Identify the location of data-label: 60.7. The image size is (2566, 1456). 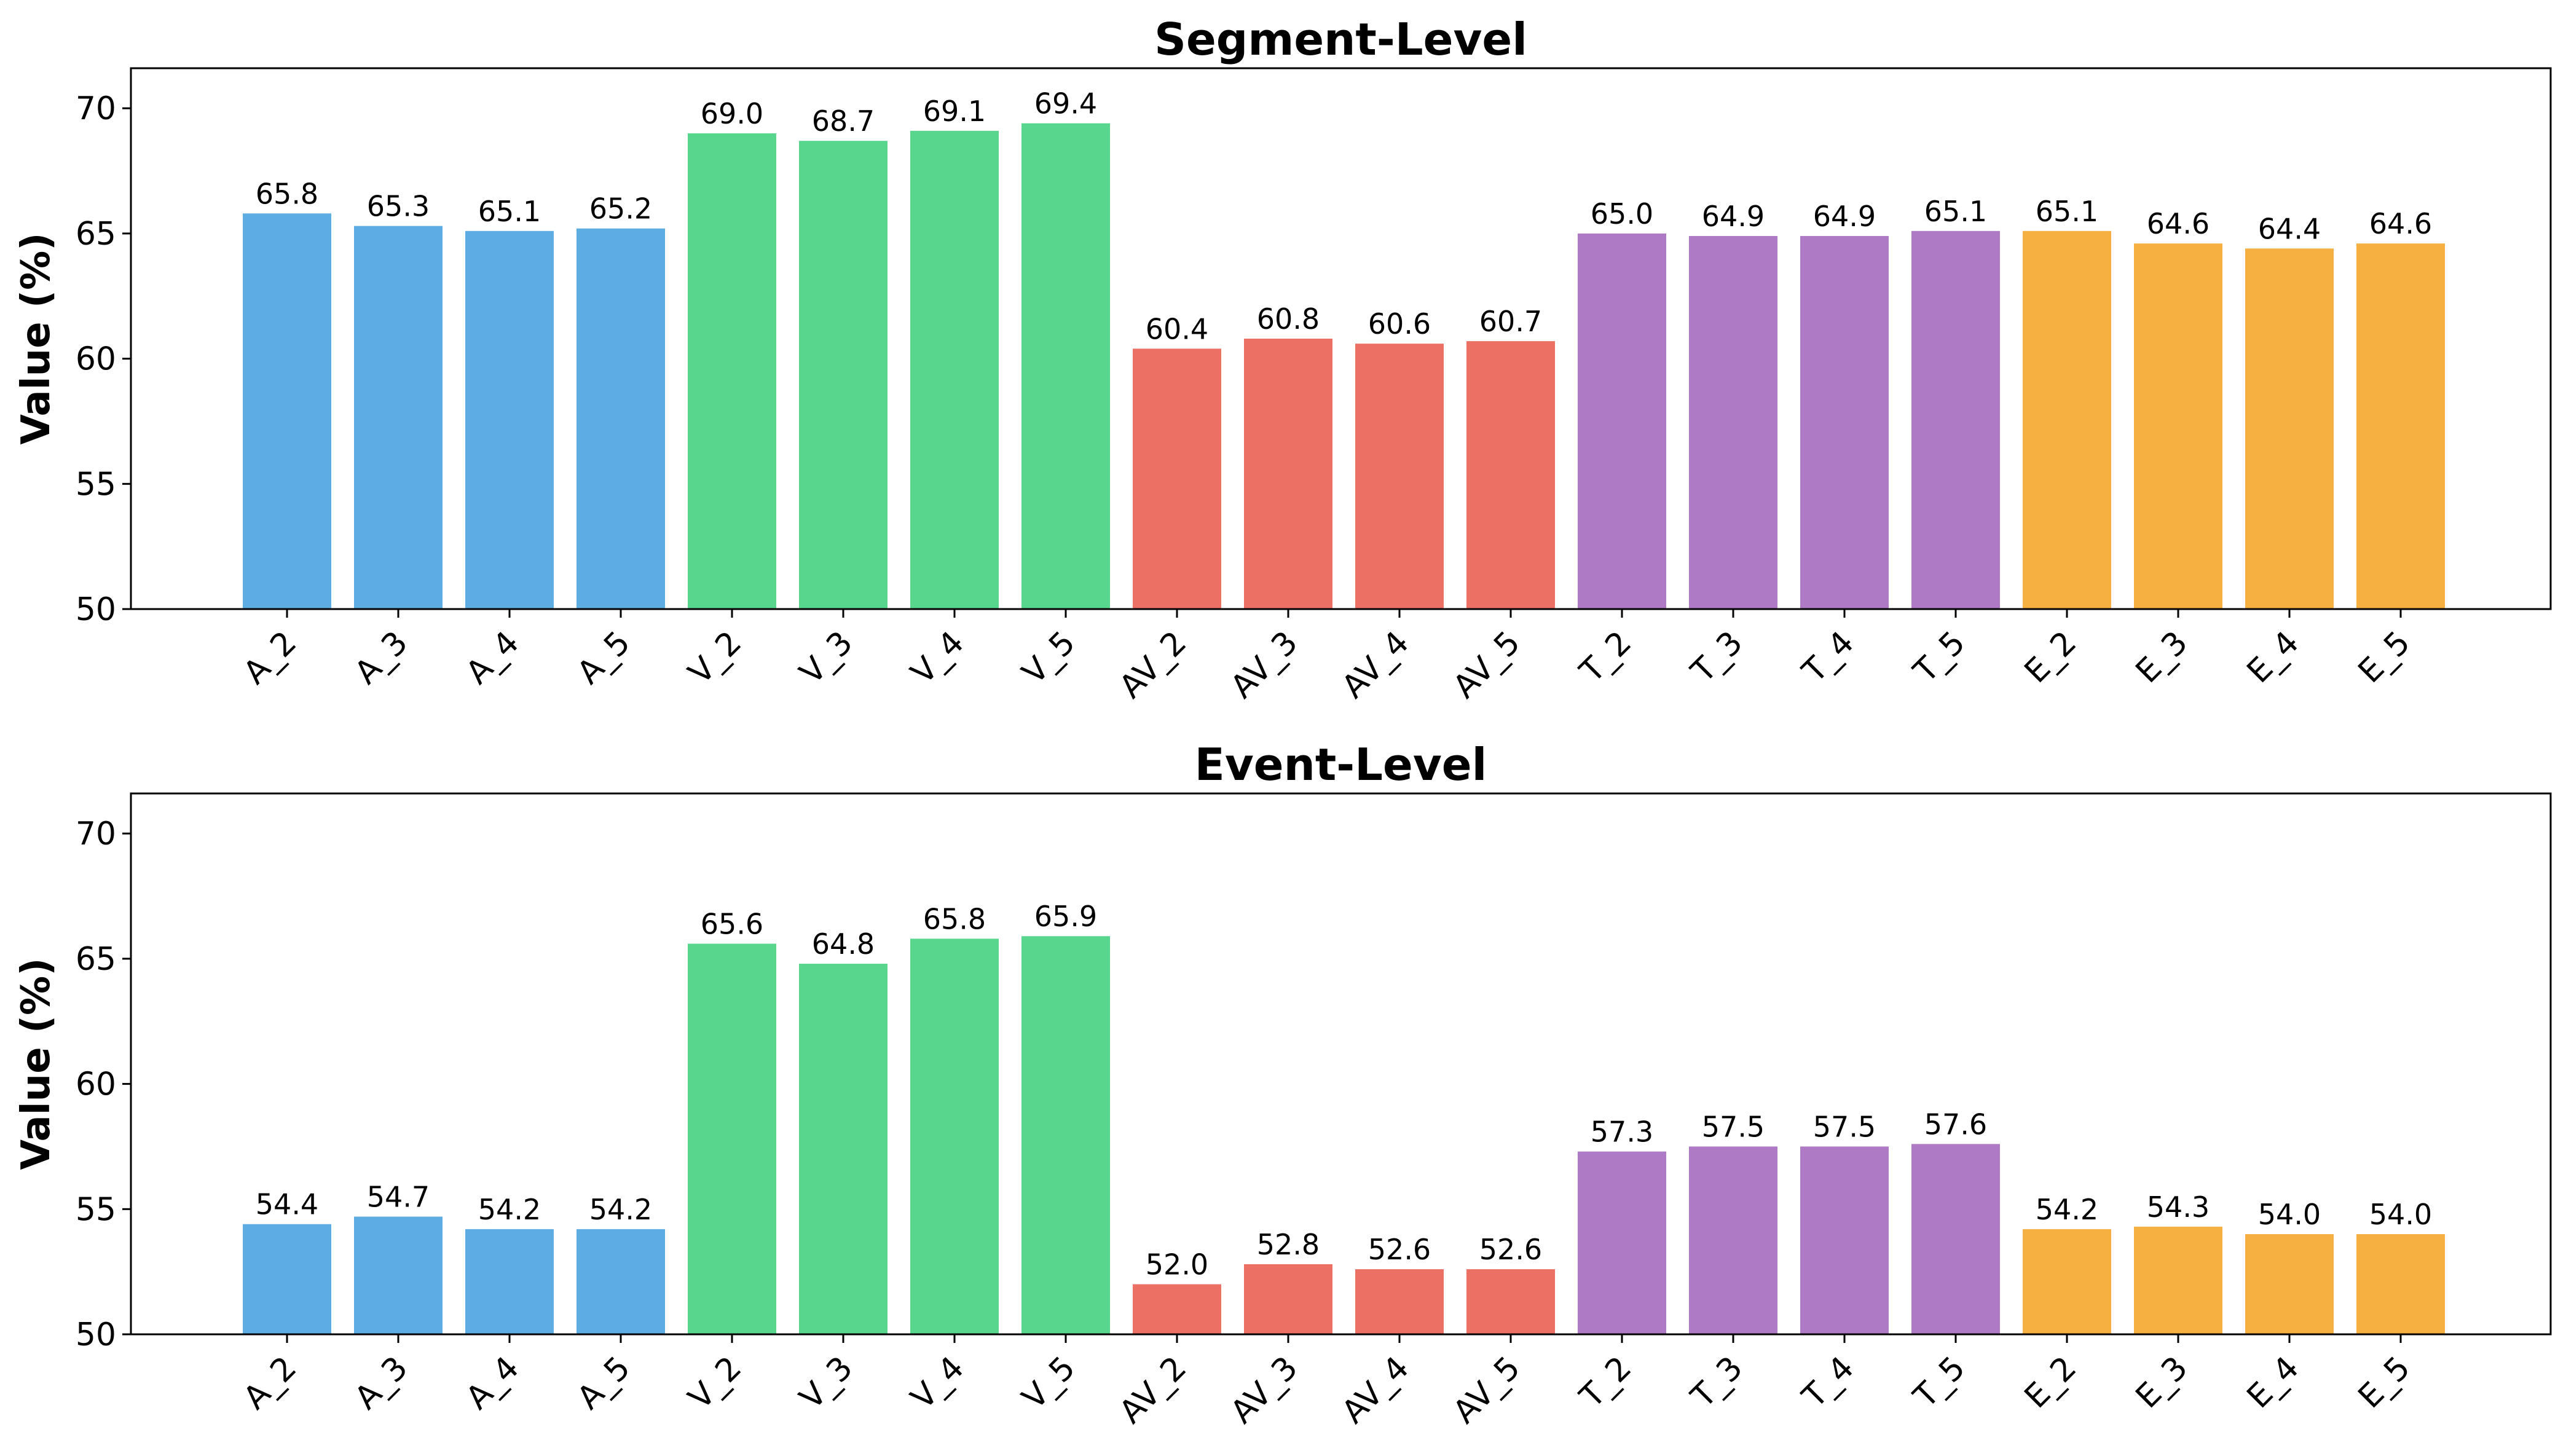
(1510, 321).